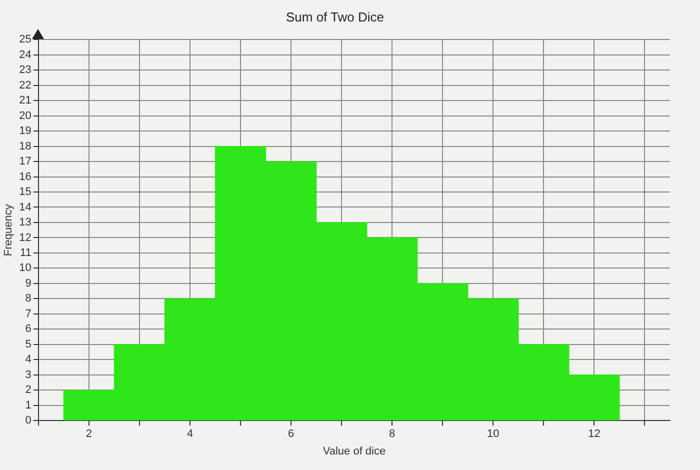  What do you see at coordinates (392, 434) in the screenshot?
I see `x-tick-label: 8` at bounding box center [392, 434].